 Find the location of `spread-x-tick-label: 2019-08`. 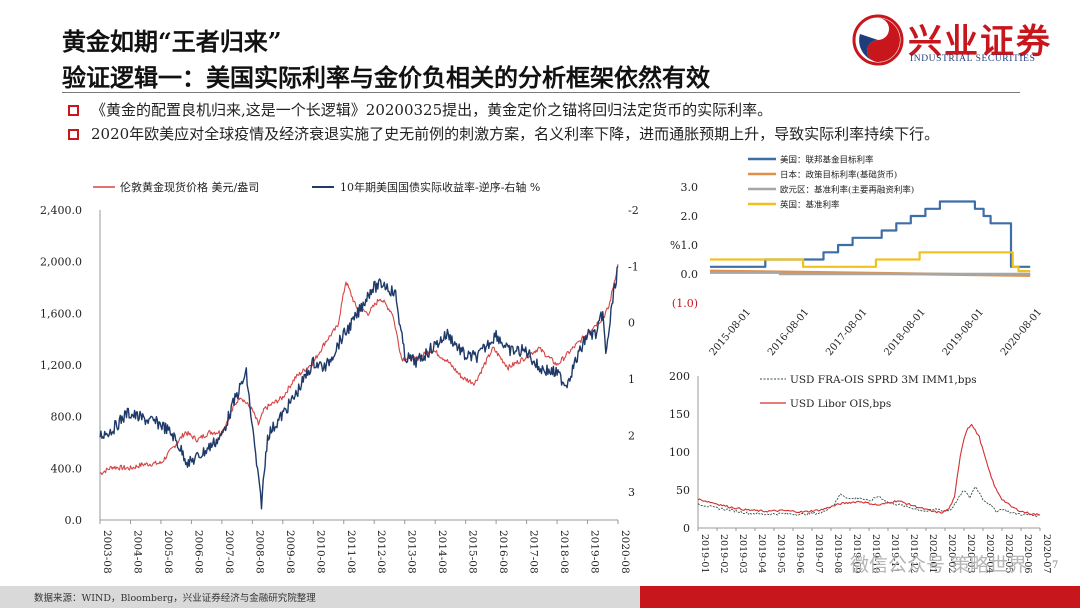

spread-x-tick-label: 2019-08 is located at coordinates (837, 553).